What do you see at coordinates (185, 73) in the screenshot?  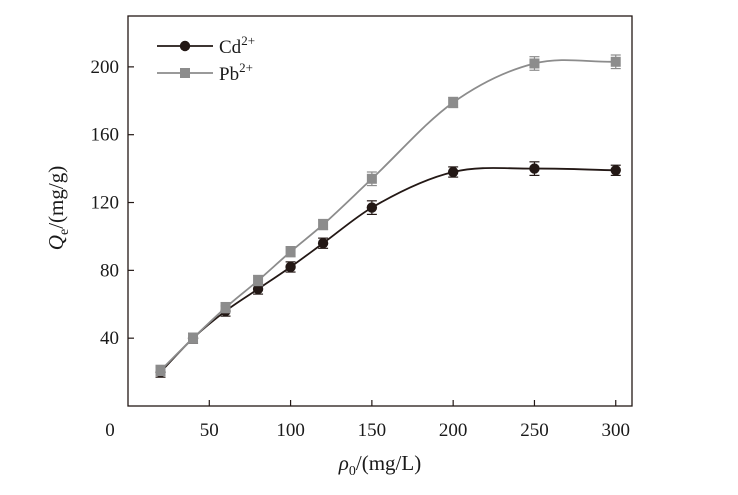 I see `legend-marker-pb` at bounding box center [185, 73].